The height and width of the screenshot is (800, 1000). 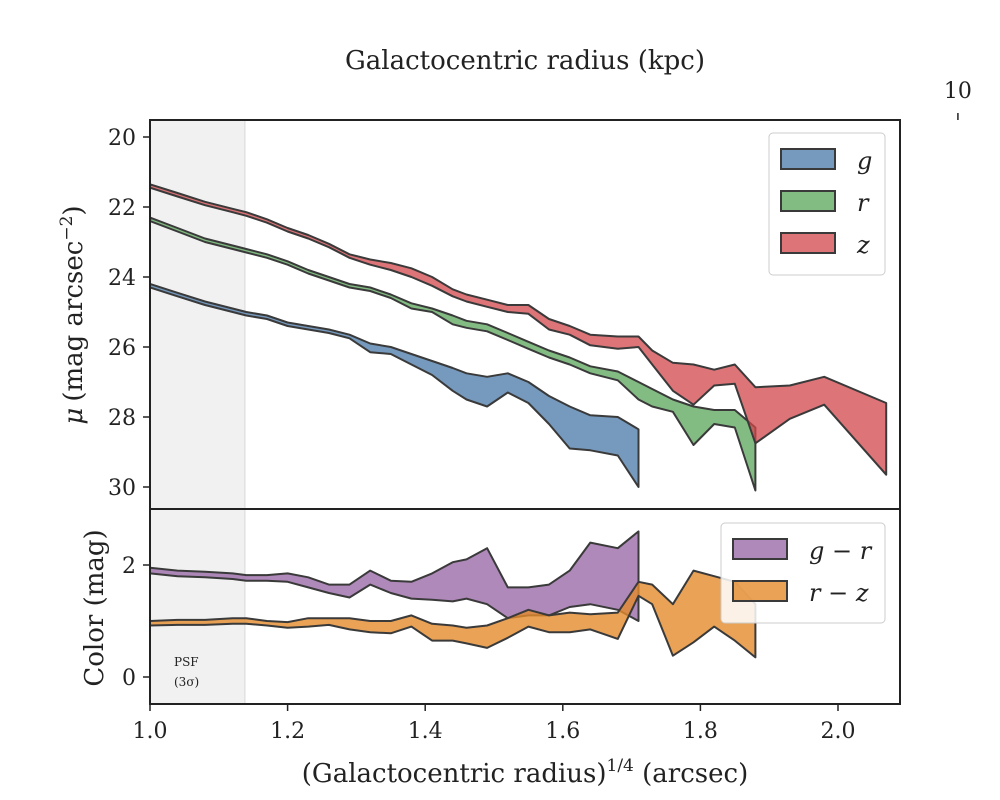 What do you see at coordinates (395, 385) in the screenshot?
I see `band-g` at bounding box center [395, 385].